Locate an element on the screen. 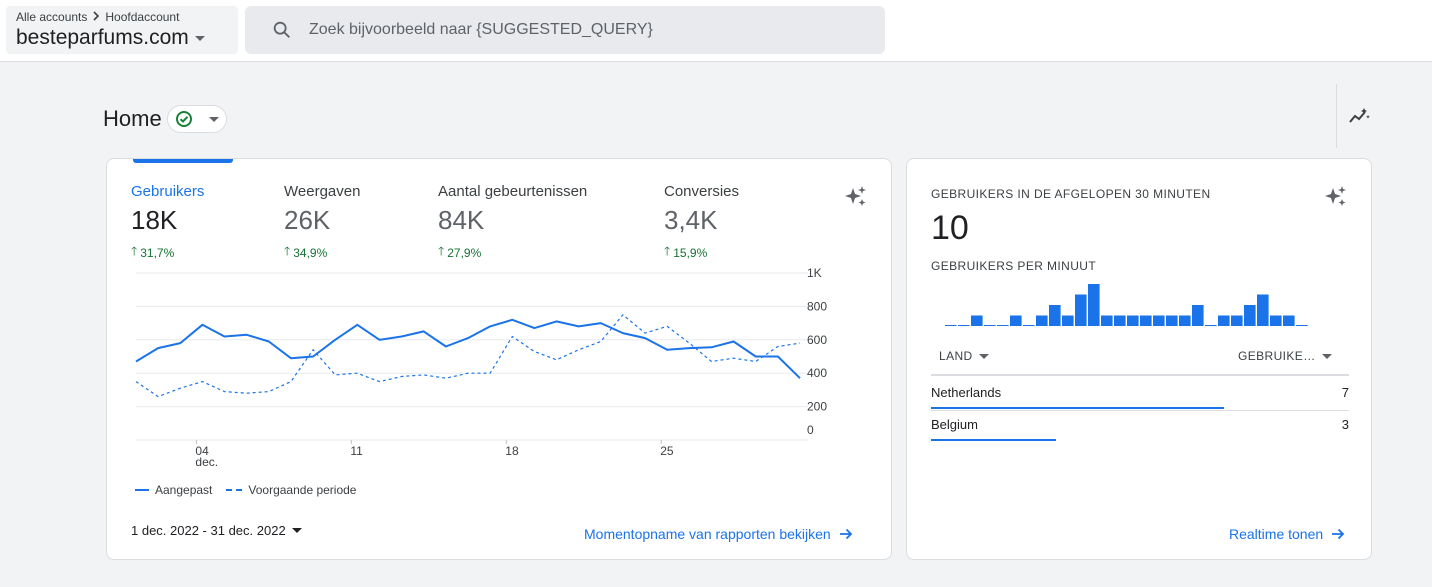 The height and width of the screenshot is (587, 1432). date-range-label: 1 dec. 2022 - 31 dec. 2022 is located at coordinates (208, 530).